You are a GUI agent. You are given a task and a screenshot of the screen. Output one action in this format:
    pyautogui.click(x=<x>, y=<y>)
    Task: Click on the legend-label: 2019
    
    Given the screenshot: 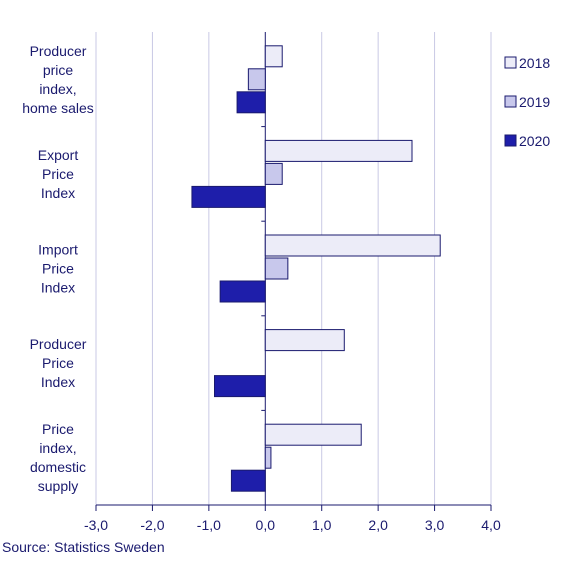 What is the action you would take?
    pyautogui.click(x=534, y=102)
    